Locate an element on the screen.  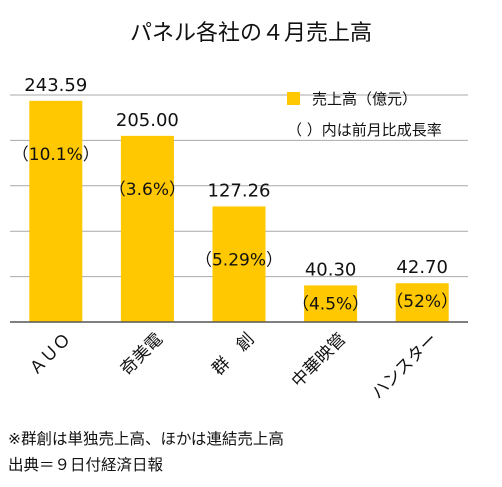
value-label-2: 205.00 is located at coordinates (147, 120).